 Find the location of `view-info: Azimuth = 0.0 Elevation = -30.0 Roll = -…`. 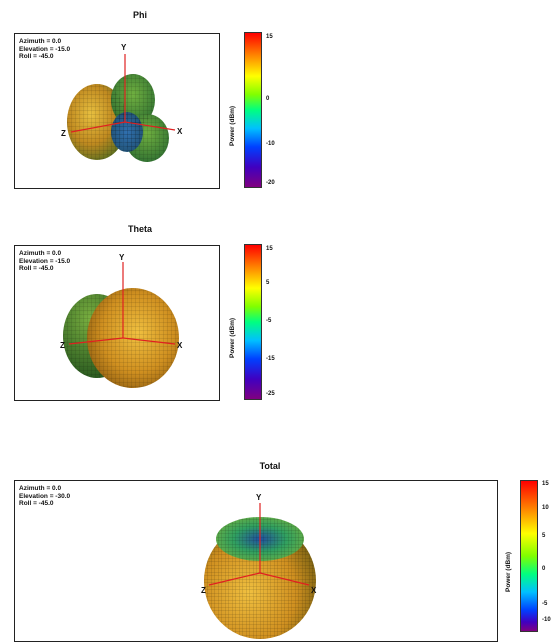

view-info: Azimuth = 0.0 Elevation = -30.0 Roll = -… is located at coordinates (44, 496).